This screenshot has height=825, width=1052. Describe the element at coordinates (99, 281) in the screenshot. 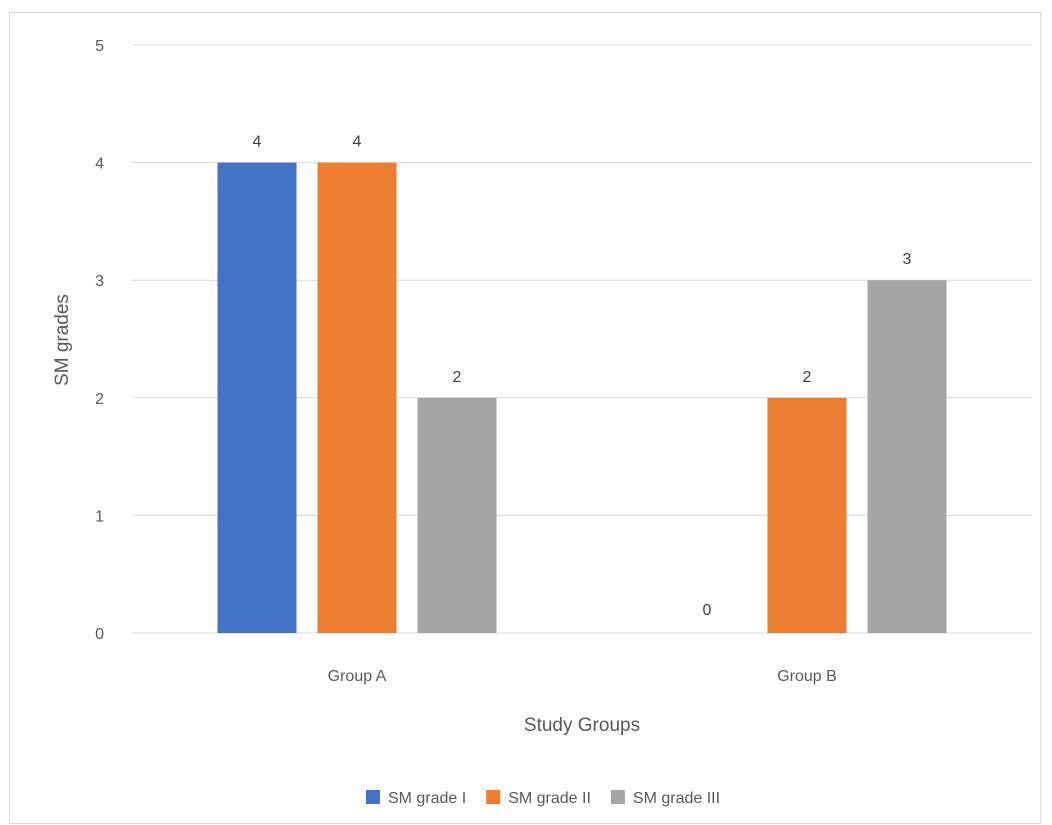

I see `y-tick-label: 3` at that location.